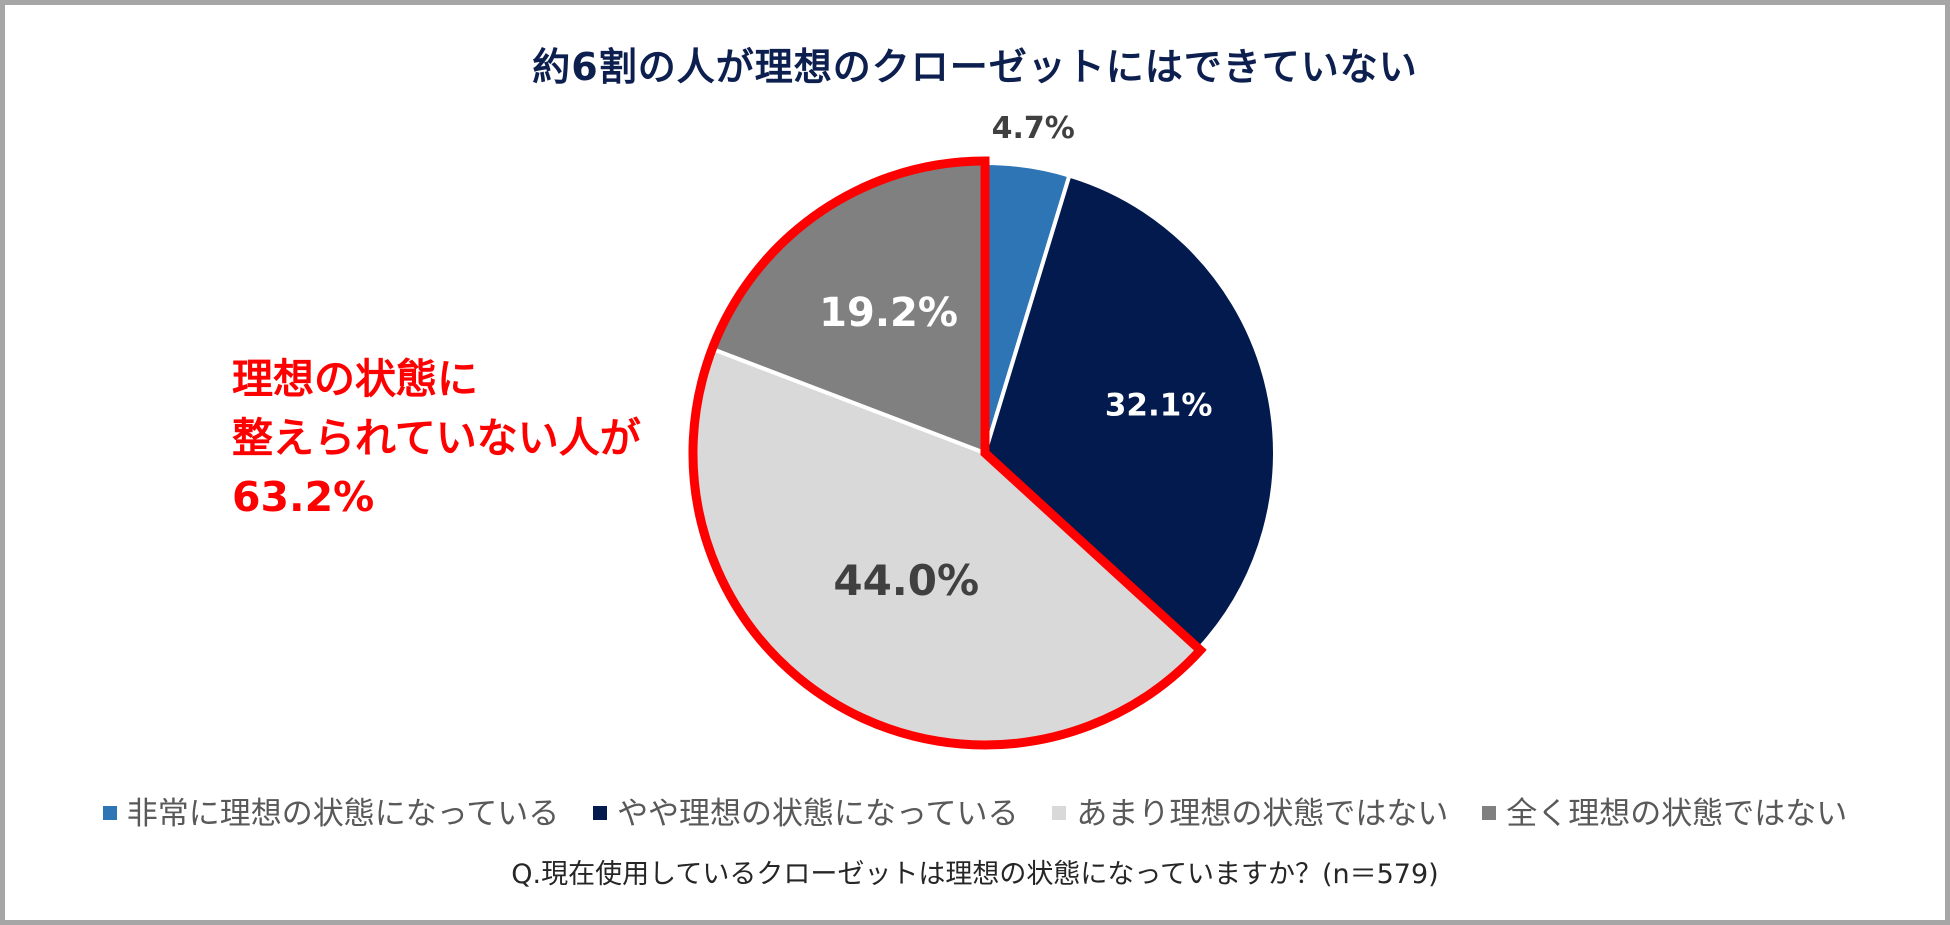  I want to click on highlight-callout: 理想の状態に 整えられていない人が 63.2%, so click(436, 438).